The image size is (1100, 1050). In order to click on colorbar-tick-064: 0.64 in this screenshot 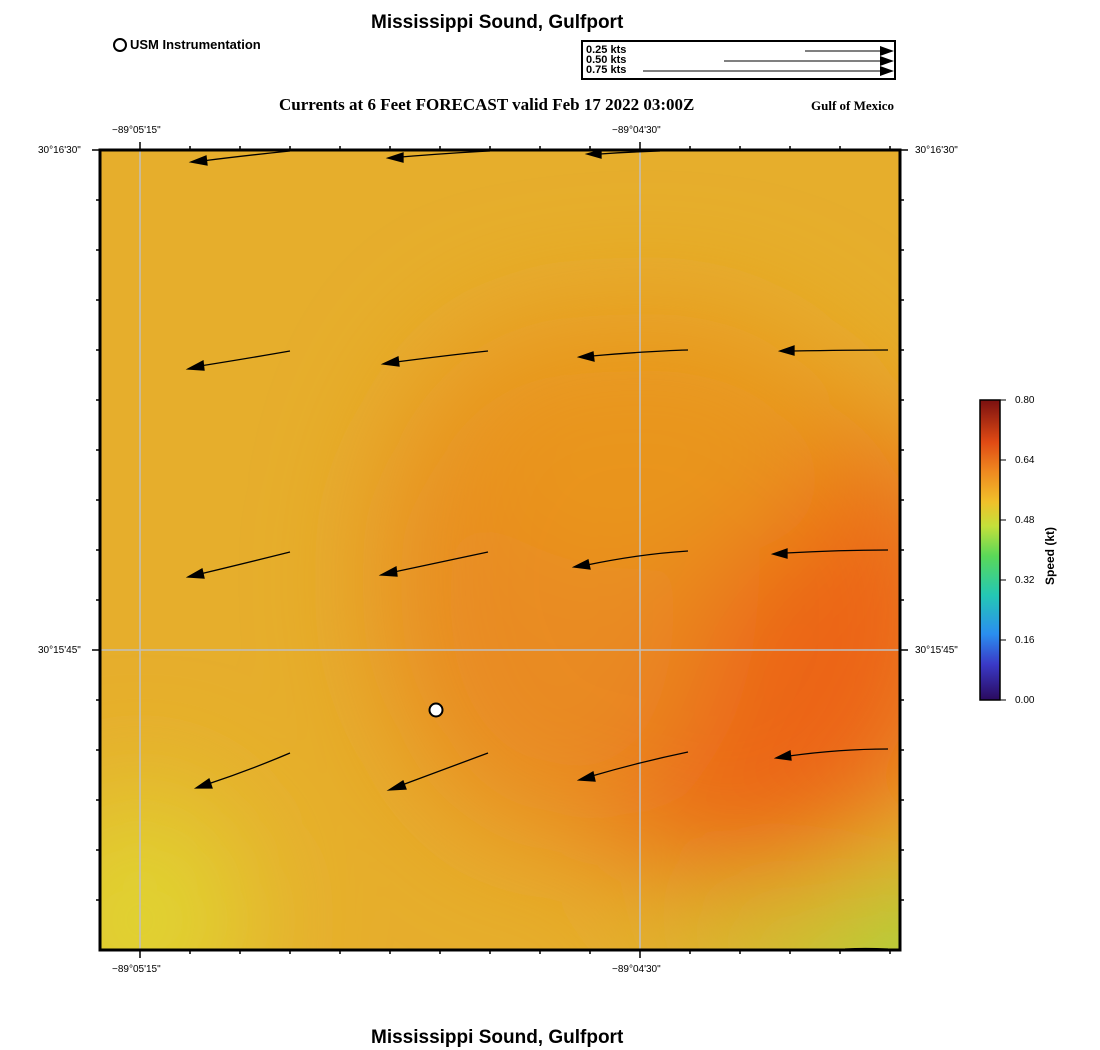, I will do `click(1025, 460)`.